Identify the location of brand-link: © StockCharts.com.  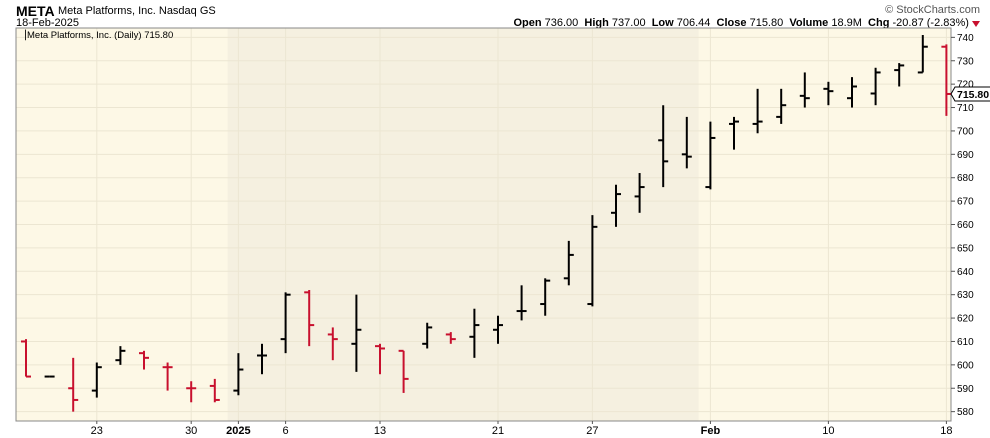
(932, 10).